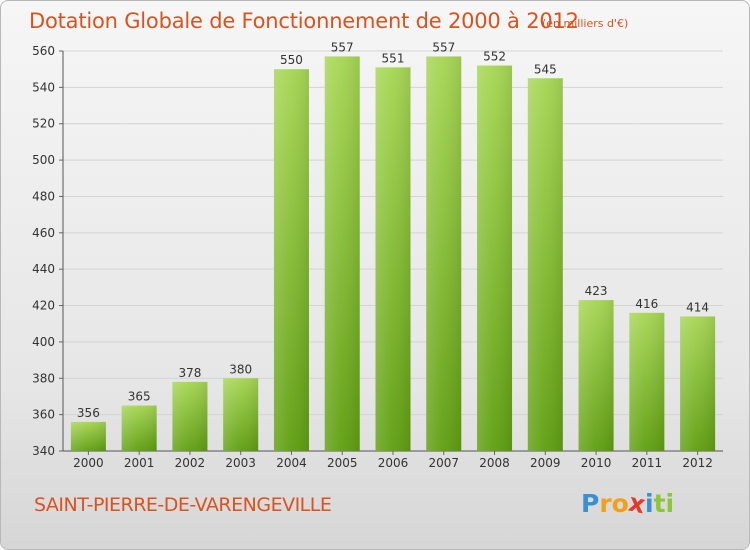 This screenshot has height=550, width=750. Describe the element at coordinates (605, 503) in the screenshot. I see `logo-letter: r` at that location.